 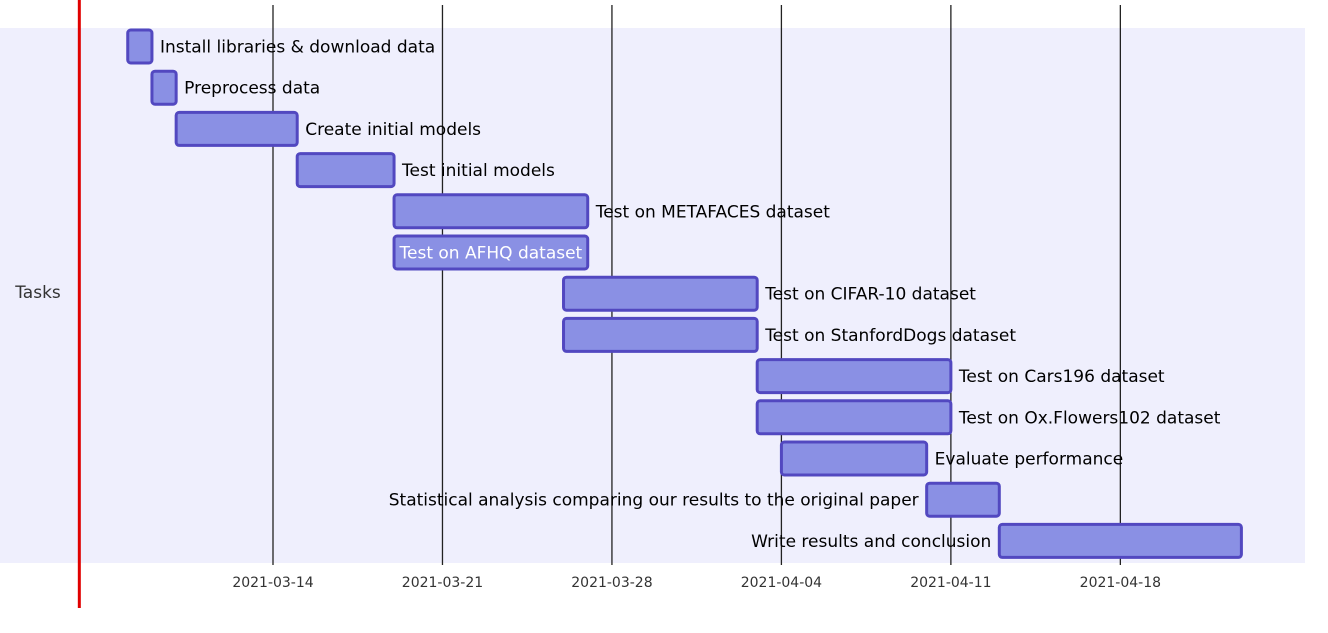 I want to click on task-label: Test on Cars196 dataset, so click(x=1061, y=377).